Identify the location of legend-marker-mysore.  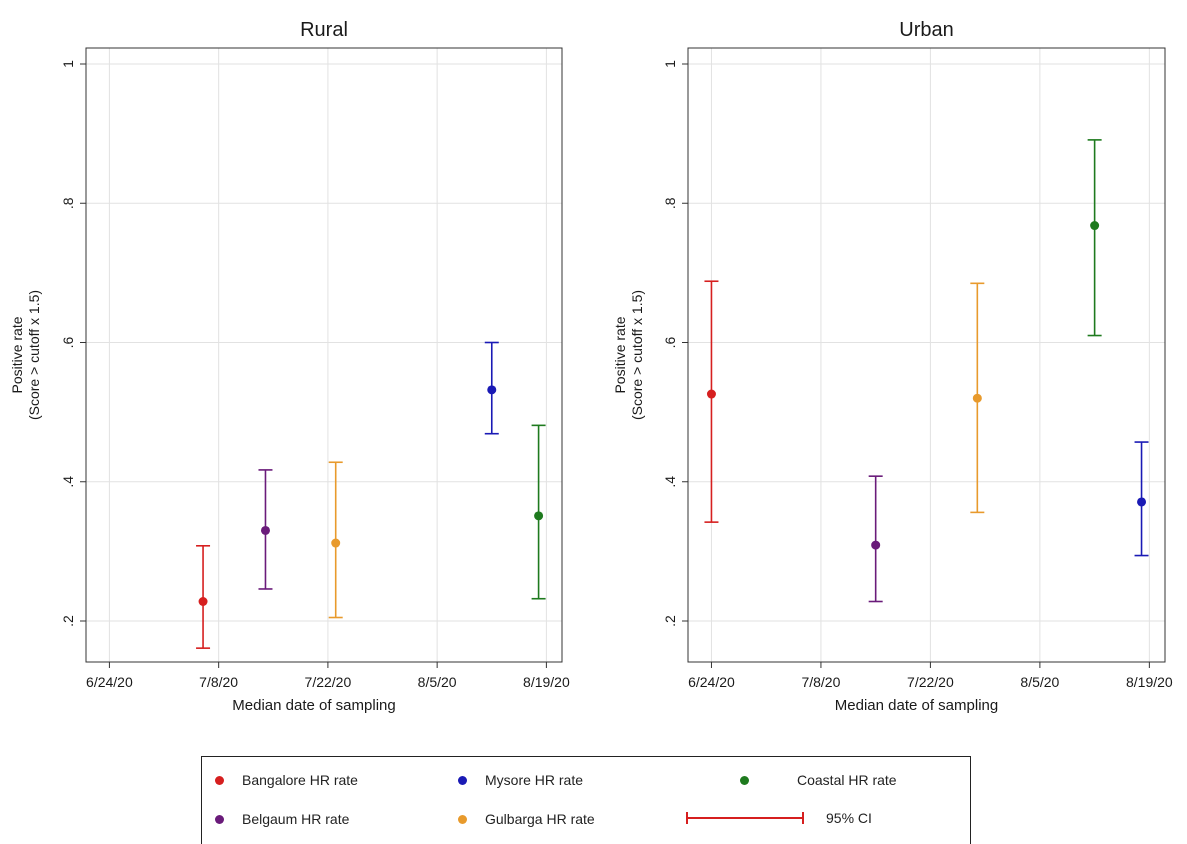
(462, 780).